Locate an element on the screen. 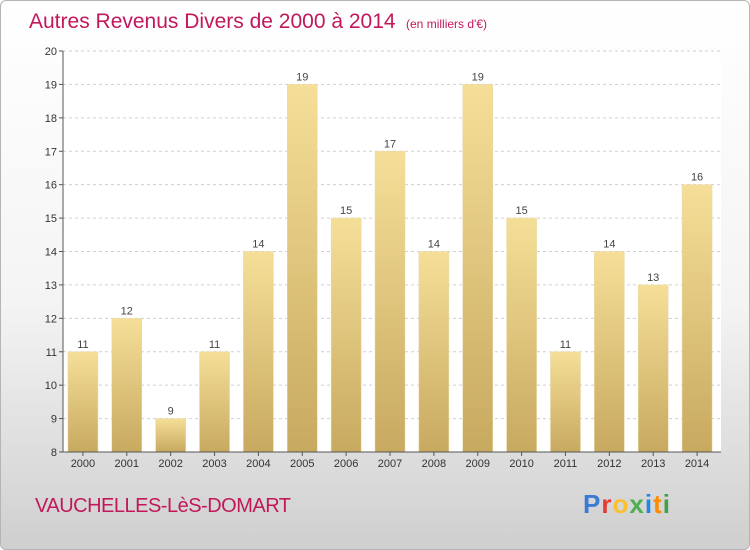 The height and width of the screenshot is (550, 750). bar-2002 is located at coordinates (170, 435).